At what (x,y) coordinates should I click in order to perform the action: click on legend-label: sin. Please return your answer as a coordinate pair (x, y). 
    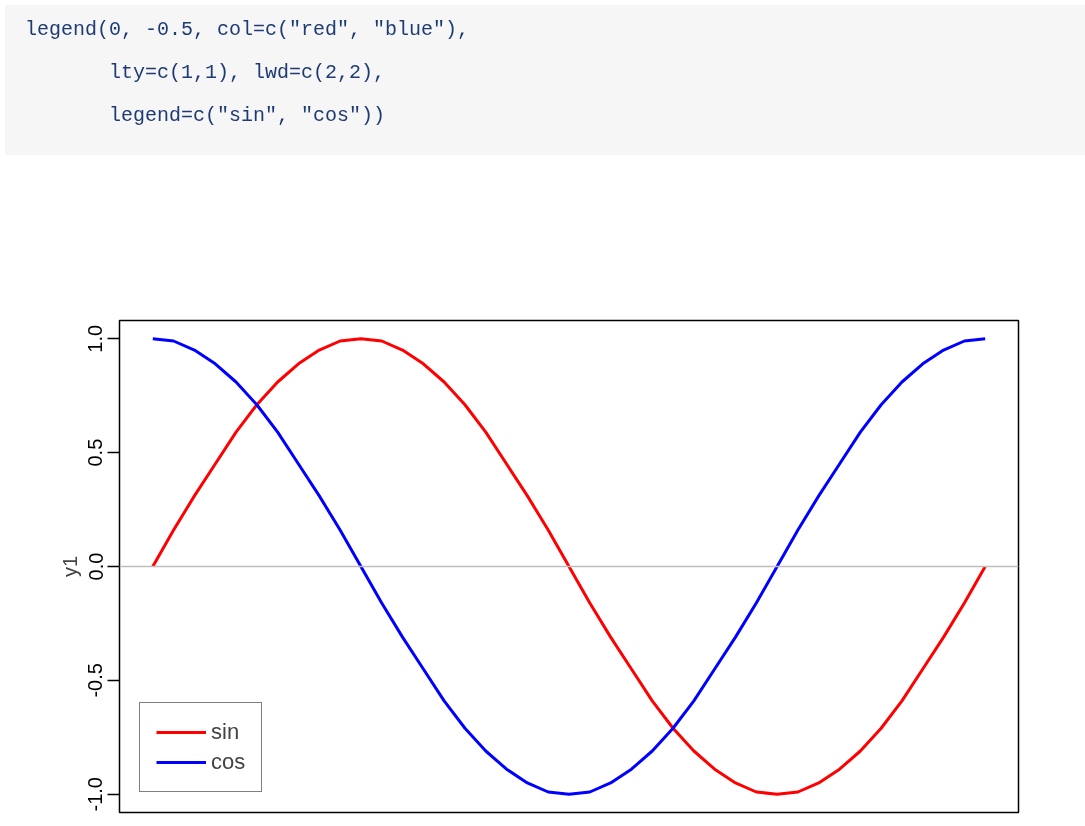
    Looking at the image, I should click on (225, 732).